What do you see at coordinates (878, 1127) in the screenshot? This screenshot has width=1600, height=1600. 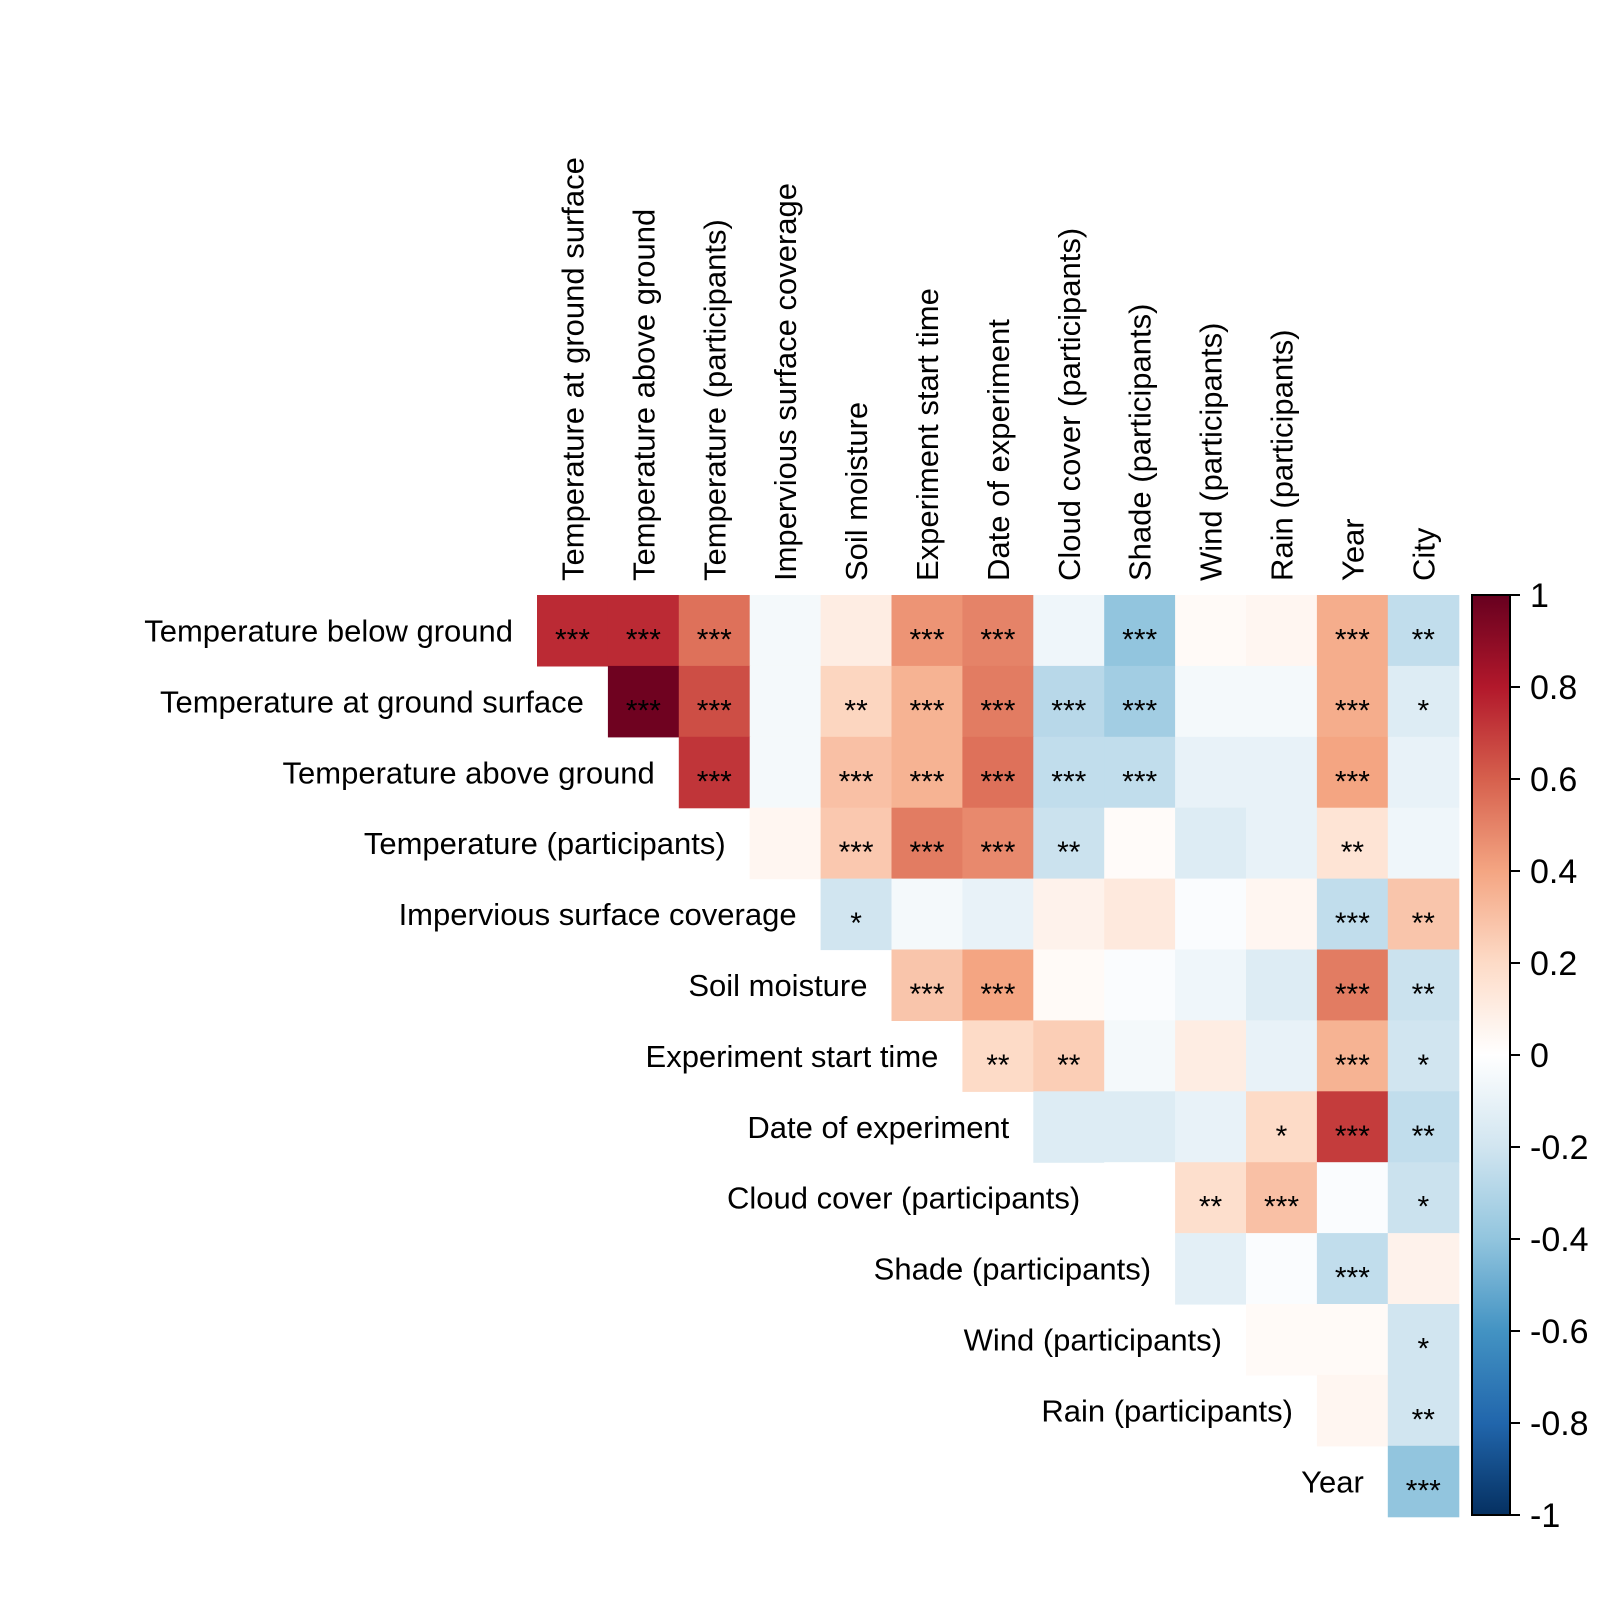 I see `row-label: Date of experiment` at bounding box center [878, 1127].